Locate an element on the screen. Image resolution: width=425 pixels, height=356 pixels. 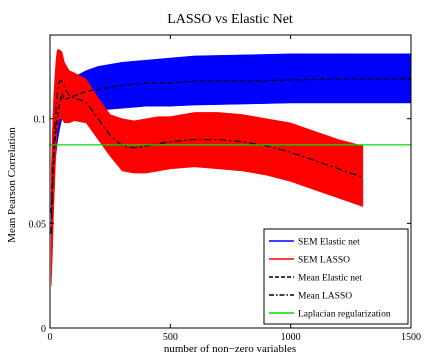
x-tick-label: 1500 is located at coordinates (411, 337).